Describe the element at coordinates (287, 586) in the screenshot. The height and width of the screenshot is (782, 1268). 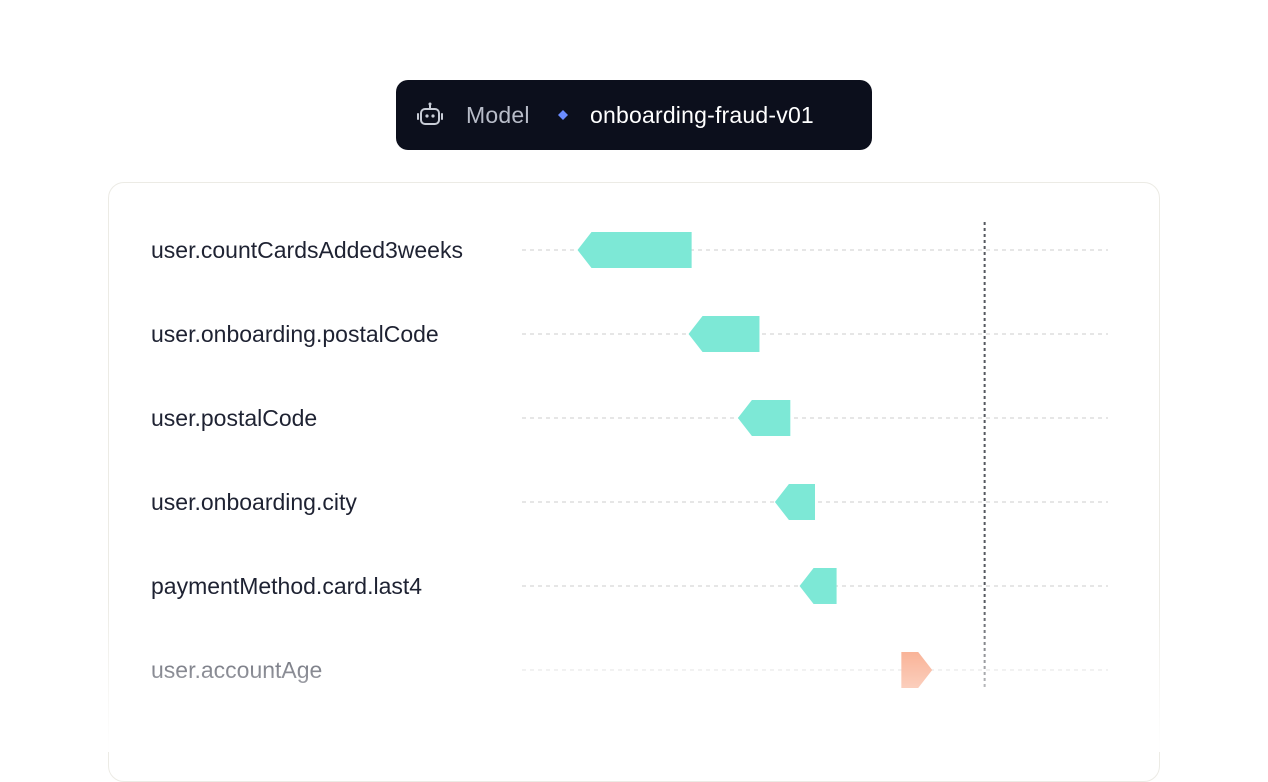
I see `feature-label: paymentMethod.card.last4` at that location.